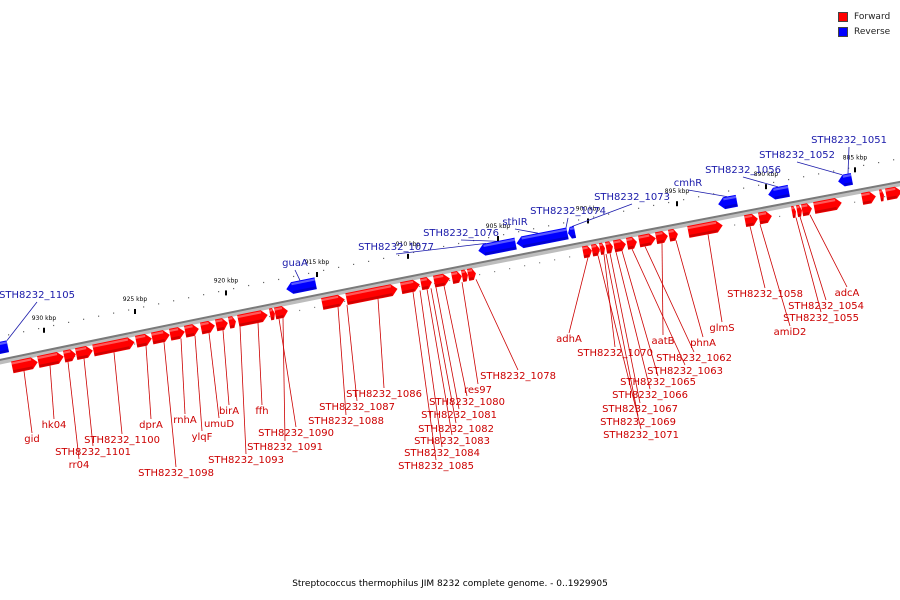 The width and height of the screenshot is (900, 600). Describe the element at coordinates (54, 425) in the screenshot. I see `forward-gene-label-1: hk04` at that location.